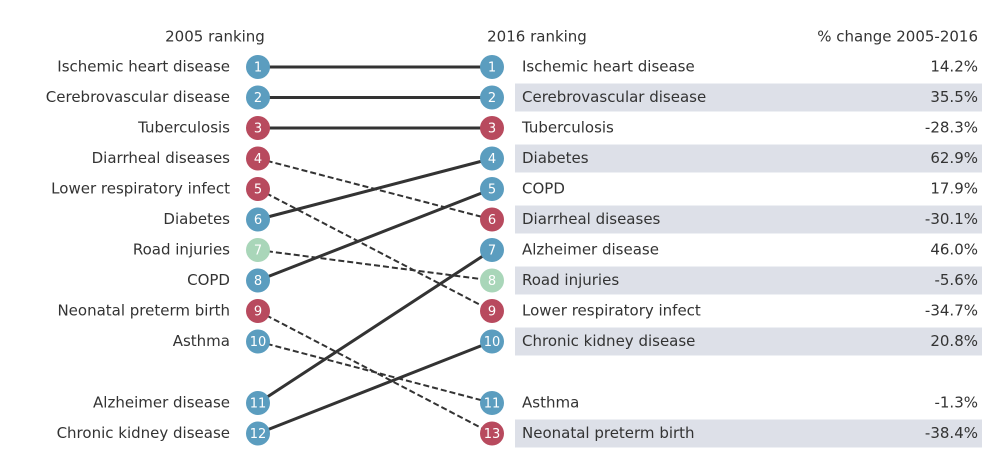  Describe the element at coordinates (201, 341) in the screenshot. I see `left-label: Asthma` at that location.